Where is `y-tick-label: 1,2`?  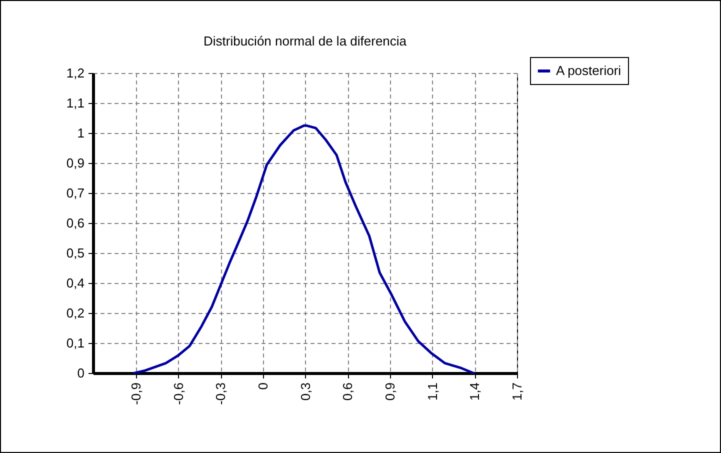
y-tick-label: 1,2 is located at coordinates (75, 73).